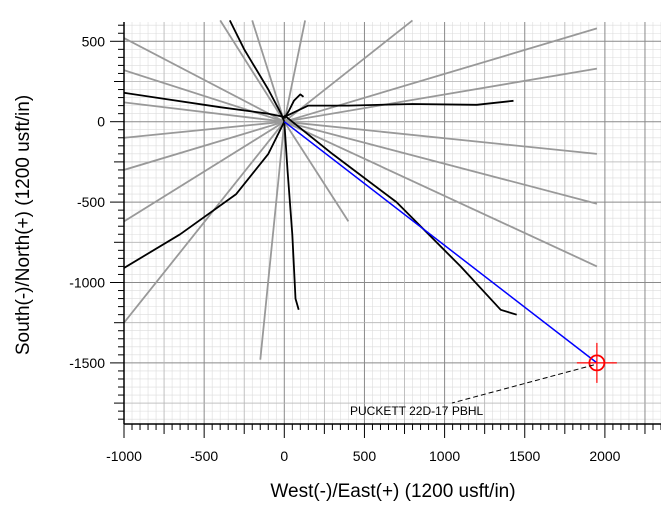  What do you see at coordinates (392, 491) in the screenshot?
I see `x-axis-label: West(-)/East(+) (1200 usft/in)` at bounding box center [392, 491].